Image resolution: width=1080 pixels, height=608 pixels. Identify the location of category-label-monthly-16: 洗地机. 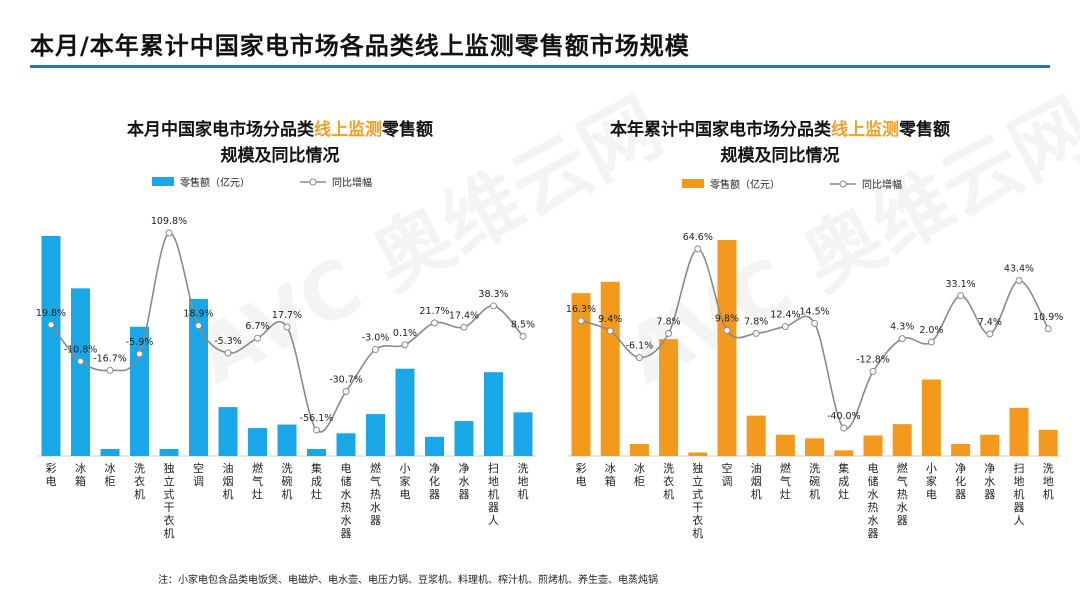
(523, 481).